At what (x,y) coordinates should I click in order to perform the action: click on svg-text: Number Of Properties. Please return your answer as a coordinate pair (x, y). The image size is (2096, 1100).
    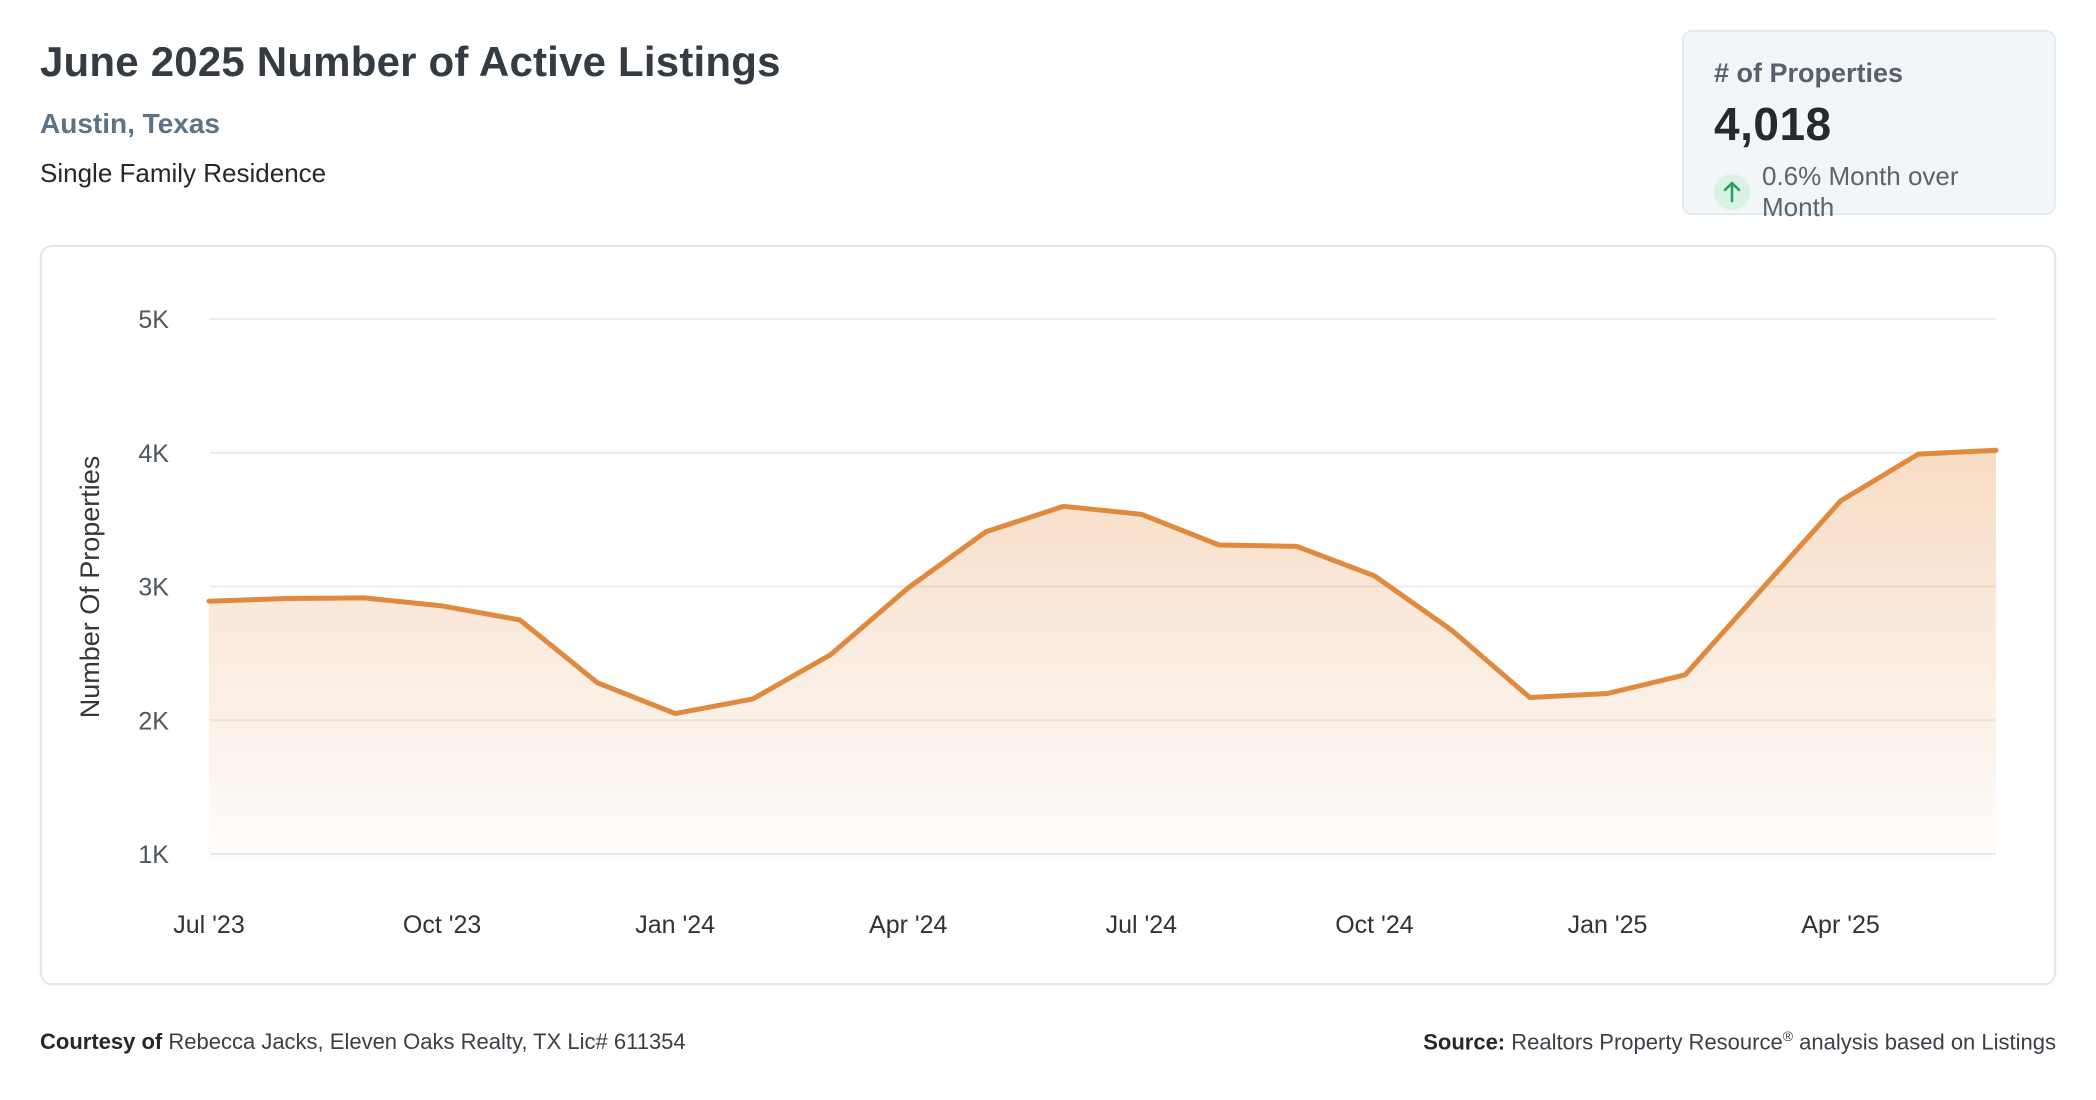
    Looking at the image, I should click on (90, 587).